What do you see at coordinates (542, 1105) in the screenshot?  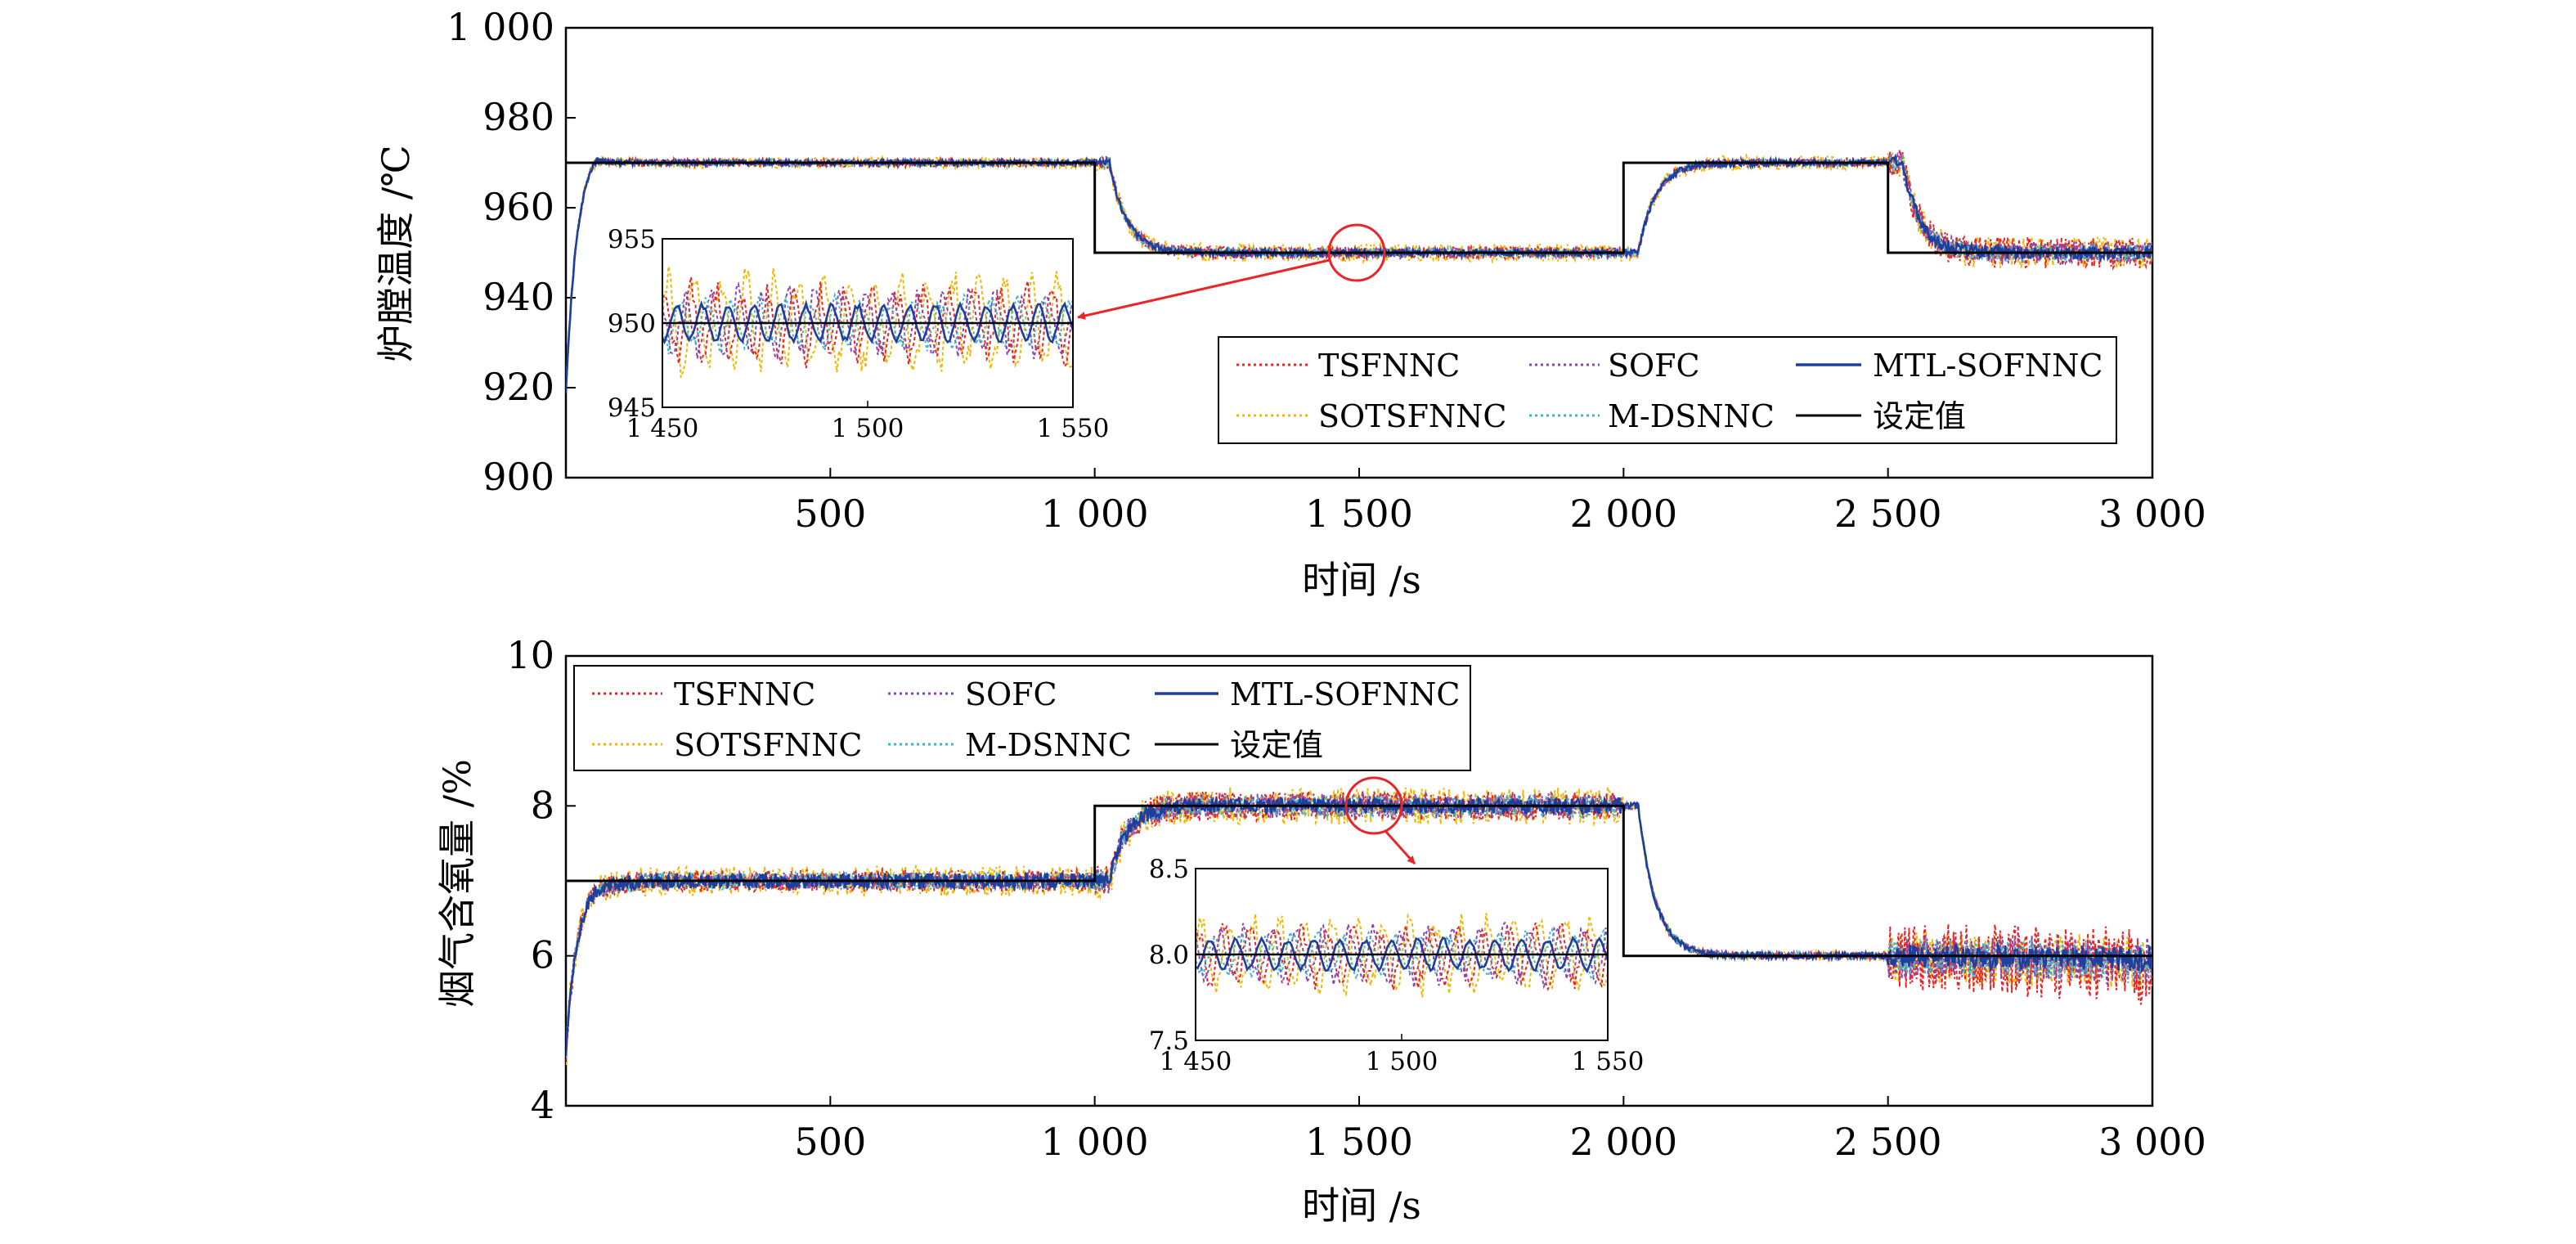 I see `y-tick-label: 4` at bounding box center [542, 1105].